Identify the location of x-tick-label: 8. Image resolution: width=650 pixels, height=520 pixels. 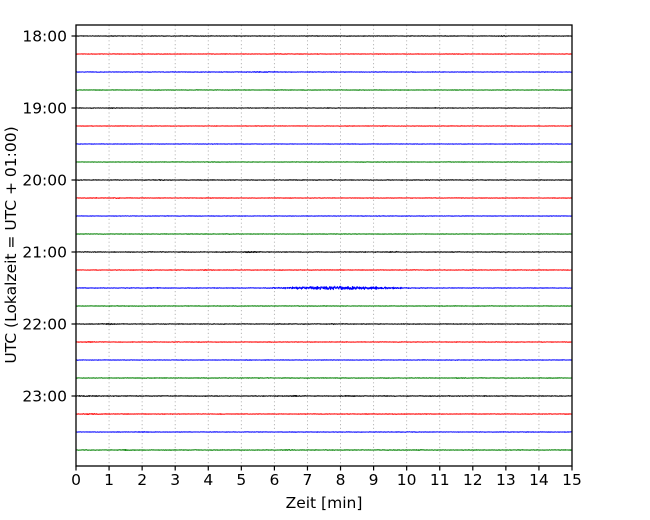
(341, 480).